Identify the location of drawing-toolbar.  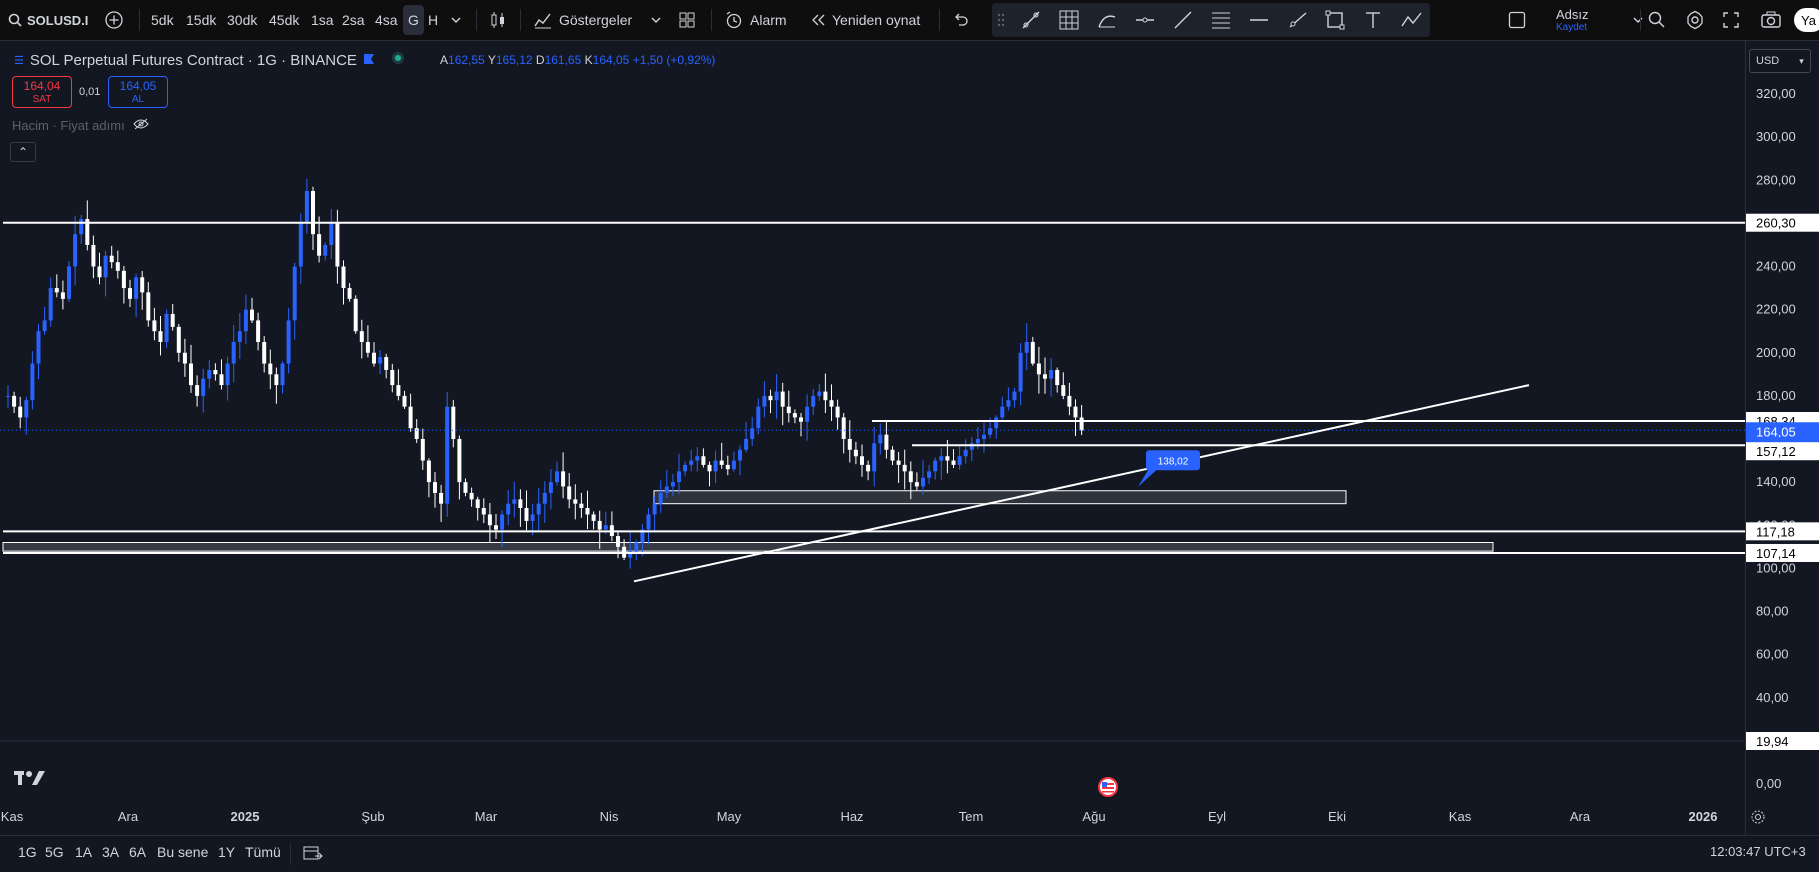
(1211, 20).